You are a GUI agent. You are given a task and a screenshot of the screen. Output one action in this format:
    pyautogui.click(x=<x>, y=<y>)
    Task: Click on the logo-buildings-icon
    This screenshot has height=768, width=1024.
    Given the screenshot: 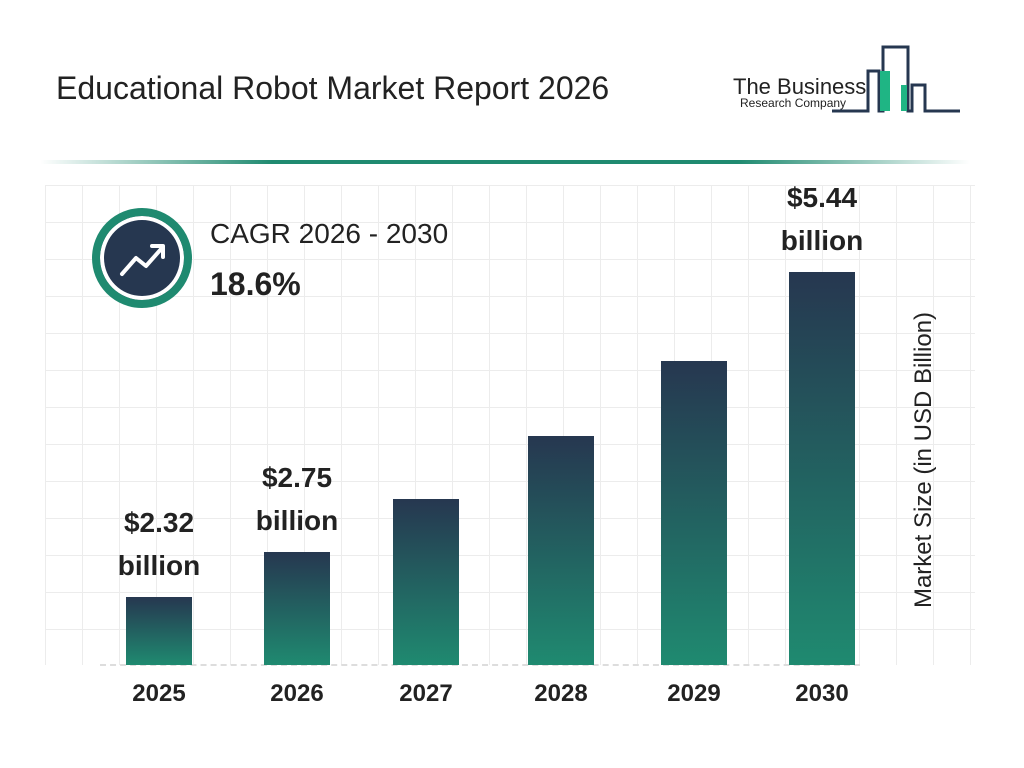 What is the action you would take?
    pyautogui.click(x=896, y=79)
    